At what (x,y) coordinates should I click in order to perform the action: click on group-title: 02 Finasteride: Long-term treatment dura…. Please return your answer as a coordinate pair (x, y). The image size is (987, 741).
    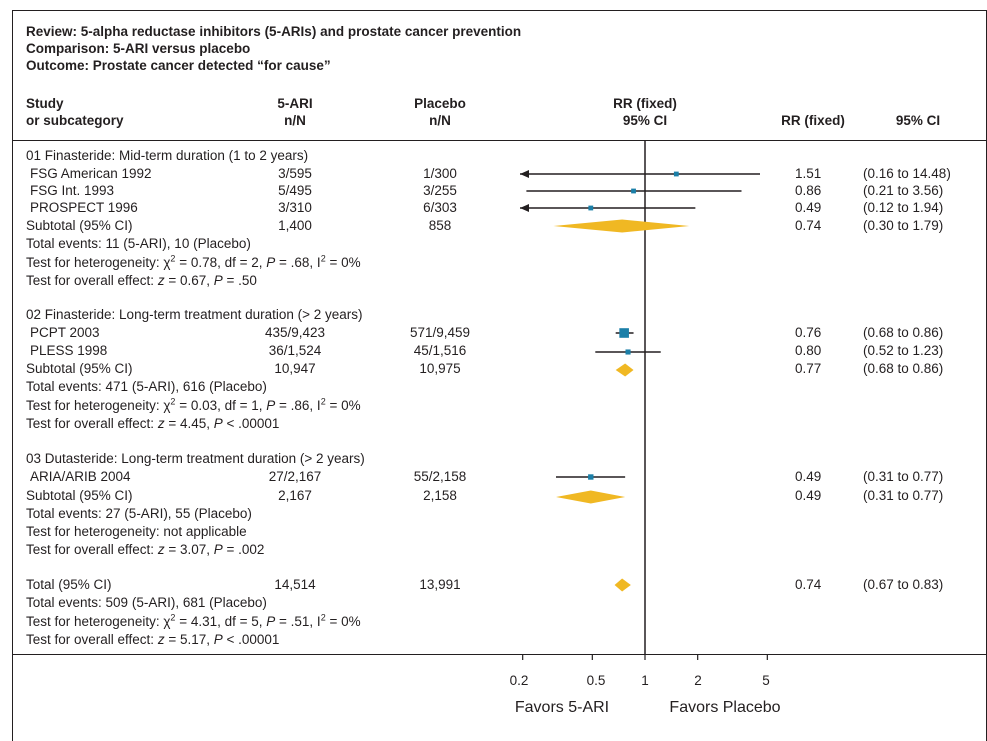
    Looking at the image, I should click on (194, 314).